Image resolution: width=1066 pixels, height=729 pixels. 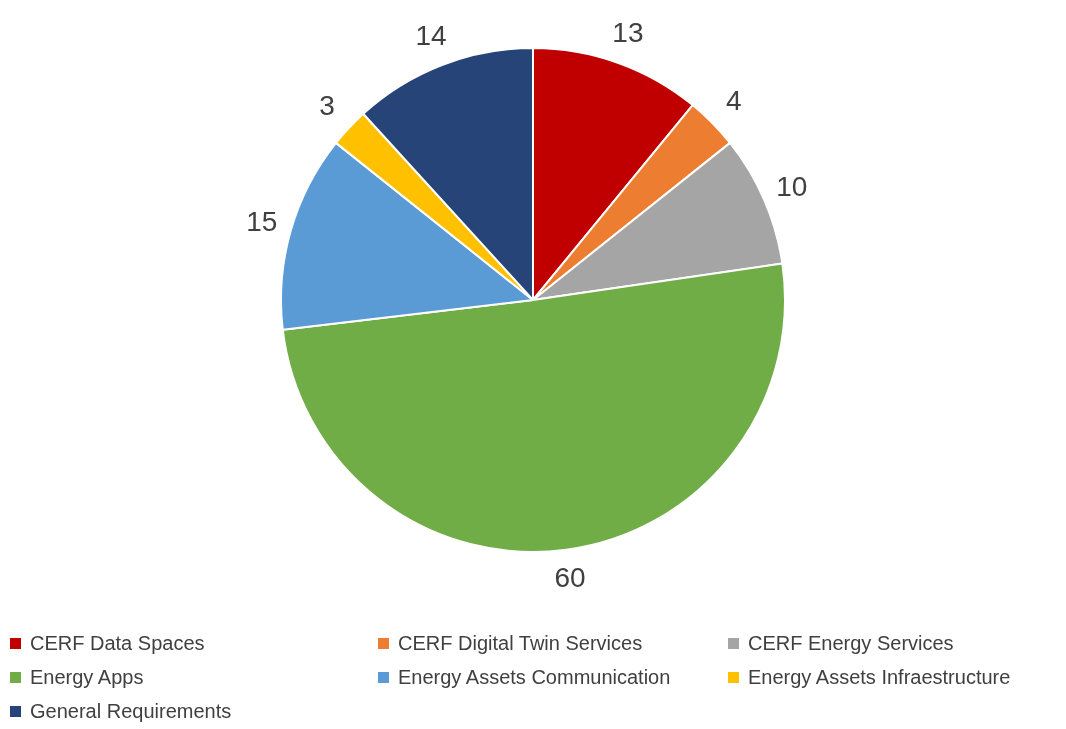 I want to click on legend-label: CERF Data Spaces, so click(x=117, y=643).